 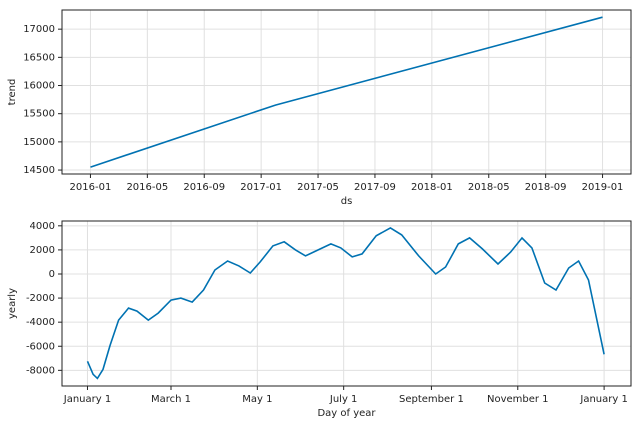 I want to click on y-tick-label: 16500, so click(x=39, y=57).